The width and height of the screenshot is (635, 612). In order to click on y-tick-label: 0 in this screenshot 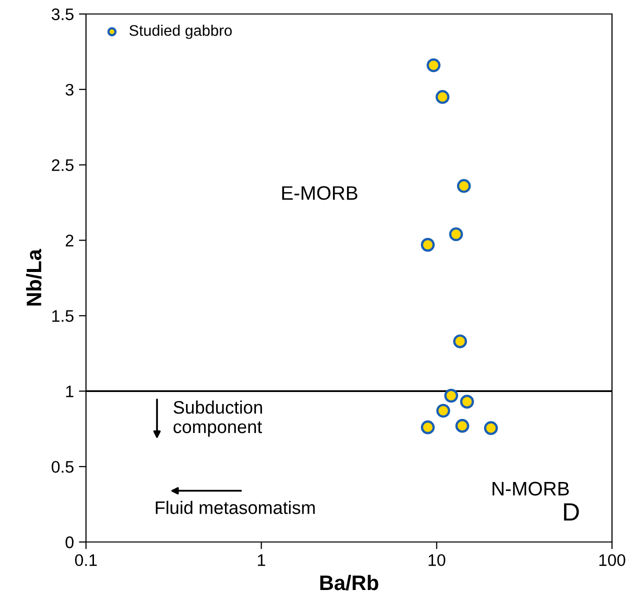, I will do `click(70, 542)`.